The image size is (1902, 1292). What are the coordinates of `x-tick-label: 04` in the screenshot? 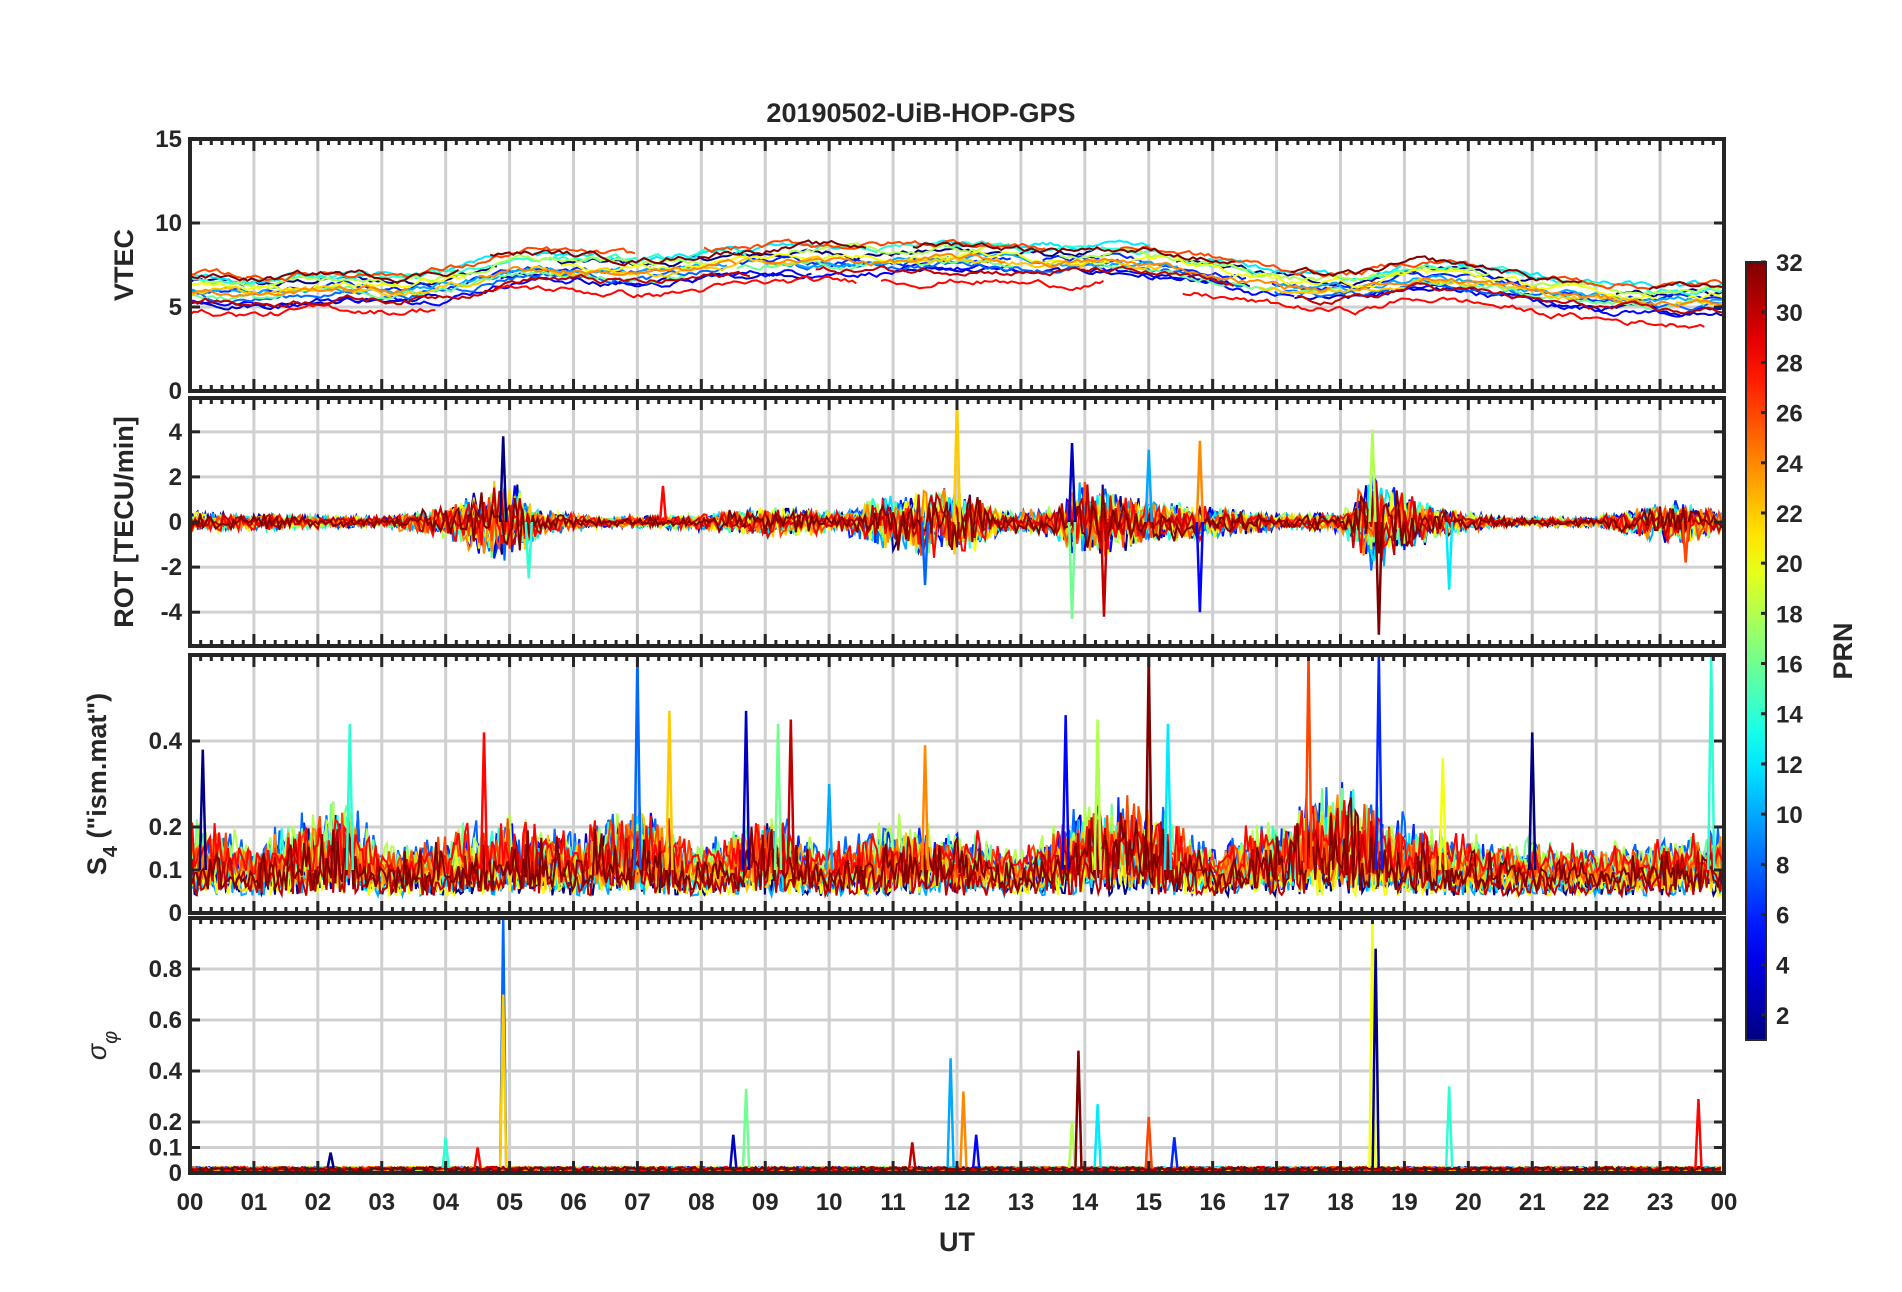 It's located at (445, 1202).